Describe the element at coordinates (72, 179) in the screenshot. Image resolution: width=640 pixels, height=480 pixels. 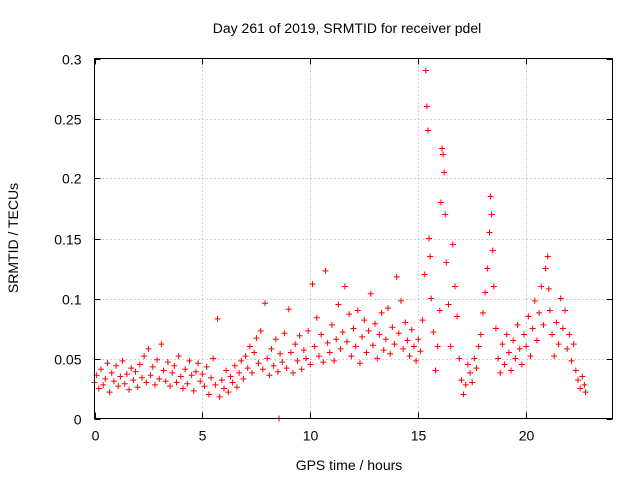
I see `y-tick-label: 0.2` at that location.